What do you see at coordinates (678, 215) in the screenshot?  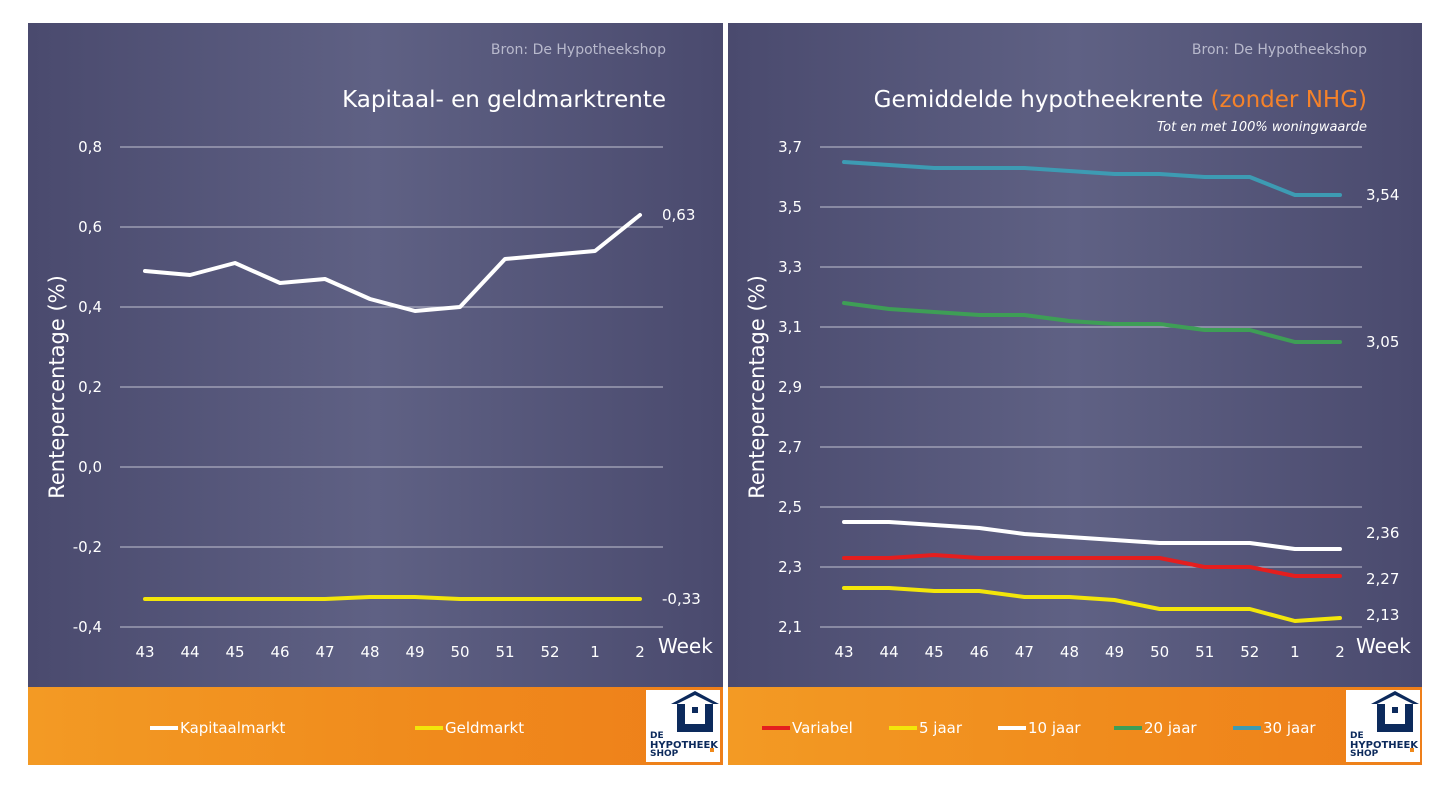 I see `end-value-label: 0,63` at bounding box center [678, 215].